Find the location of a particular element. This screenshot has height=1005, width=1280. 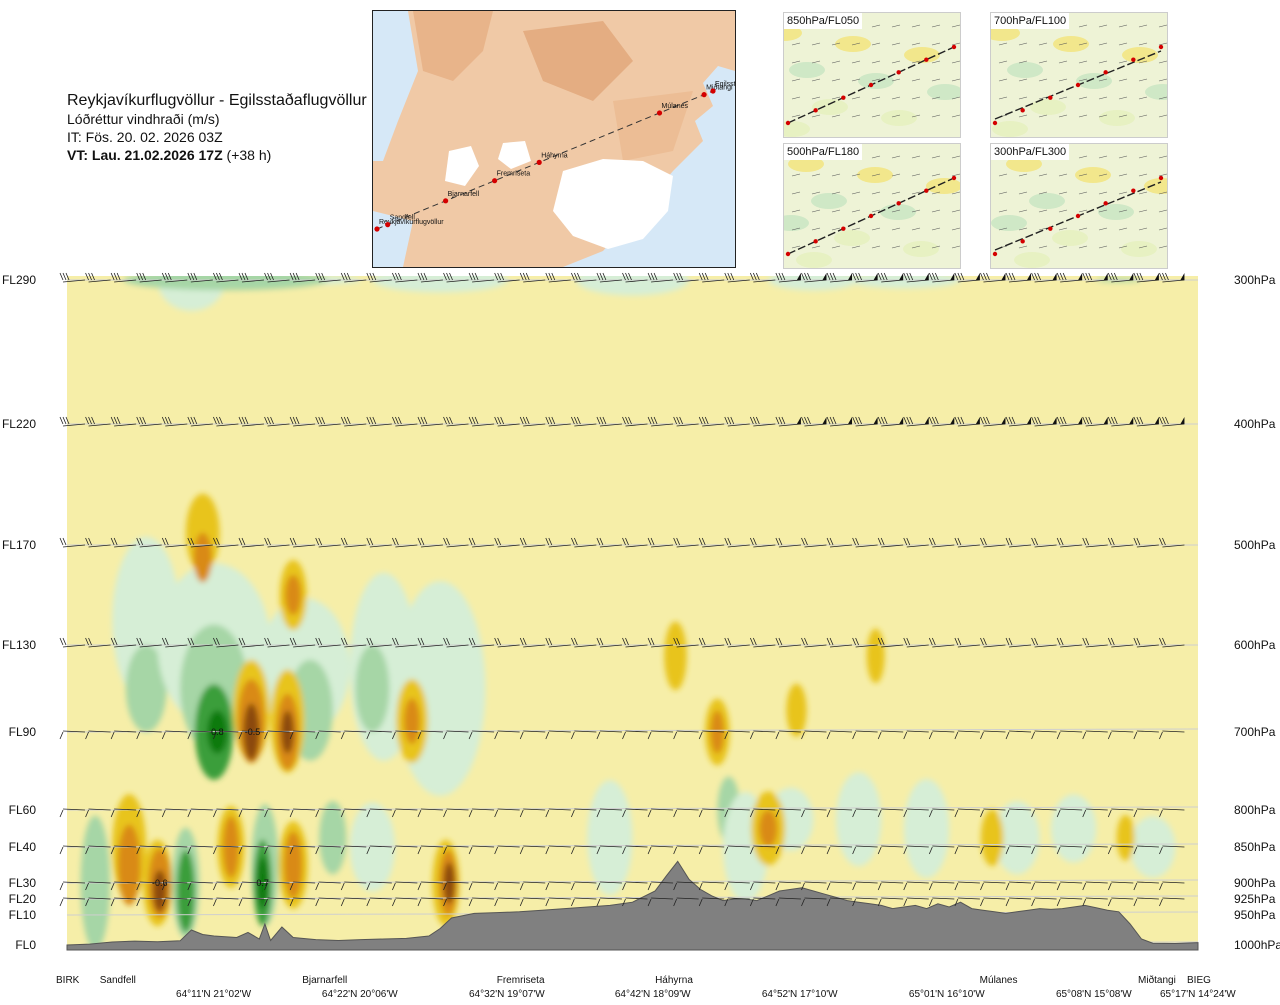

contour-mod-up is located at coordinates (333, 838).